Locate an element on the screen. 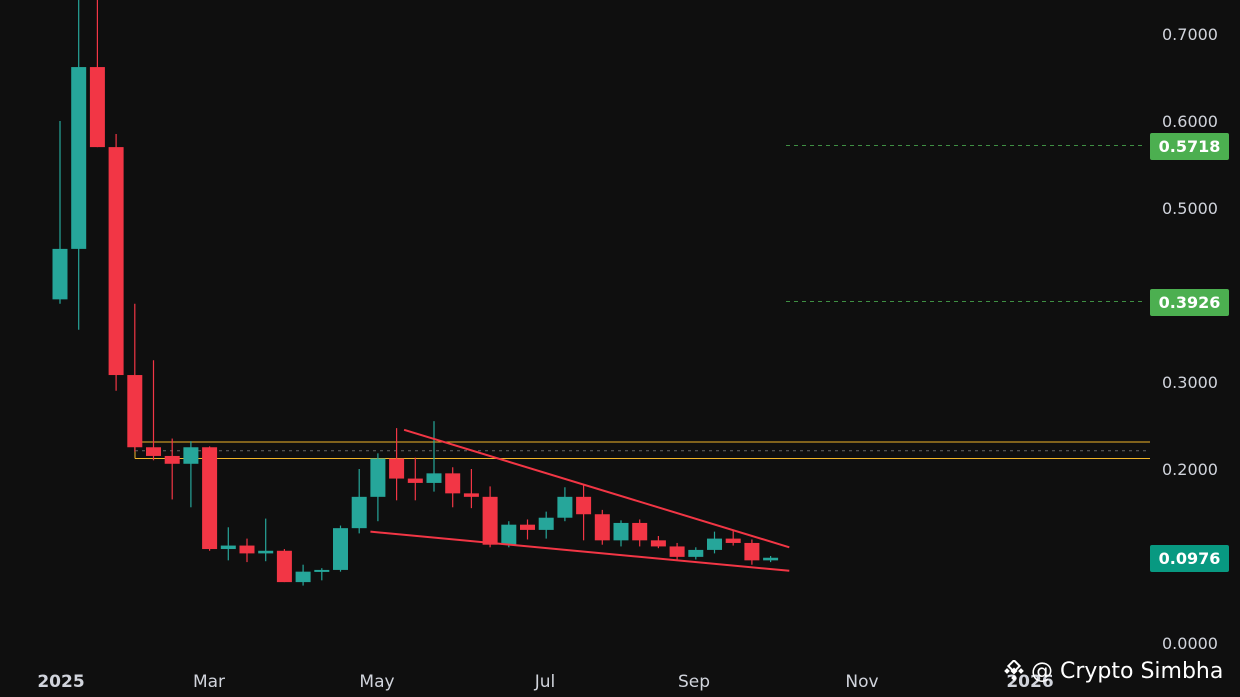 The height and width of the screenshot is (697, 1240). y-tick-label: 0.6000 is located at coordinates (1190, 121).